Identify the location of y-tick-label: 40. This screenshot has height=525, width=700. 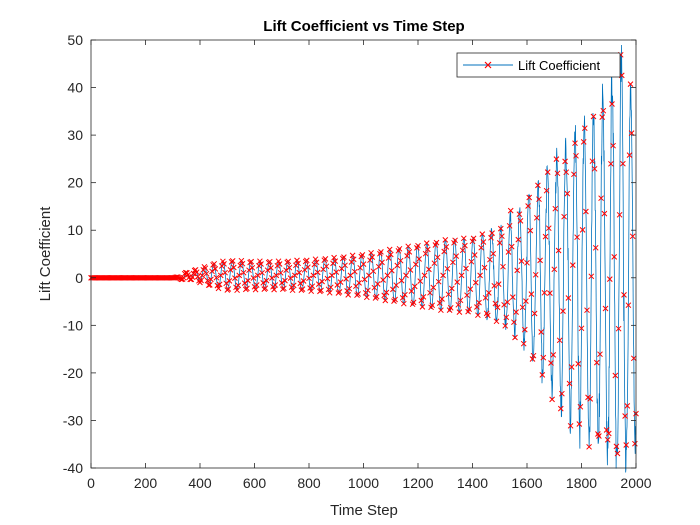
(75, 88).